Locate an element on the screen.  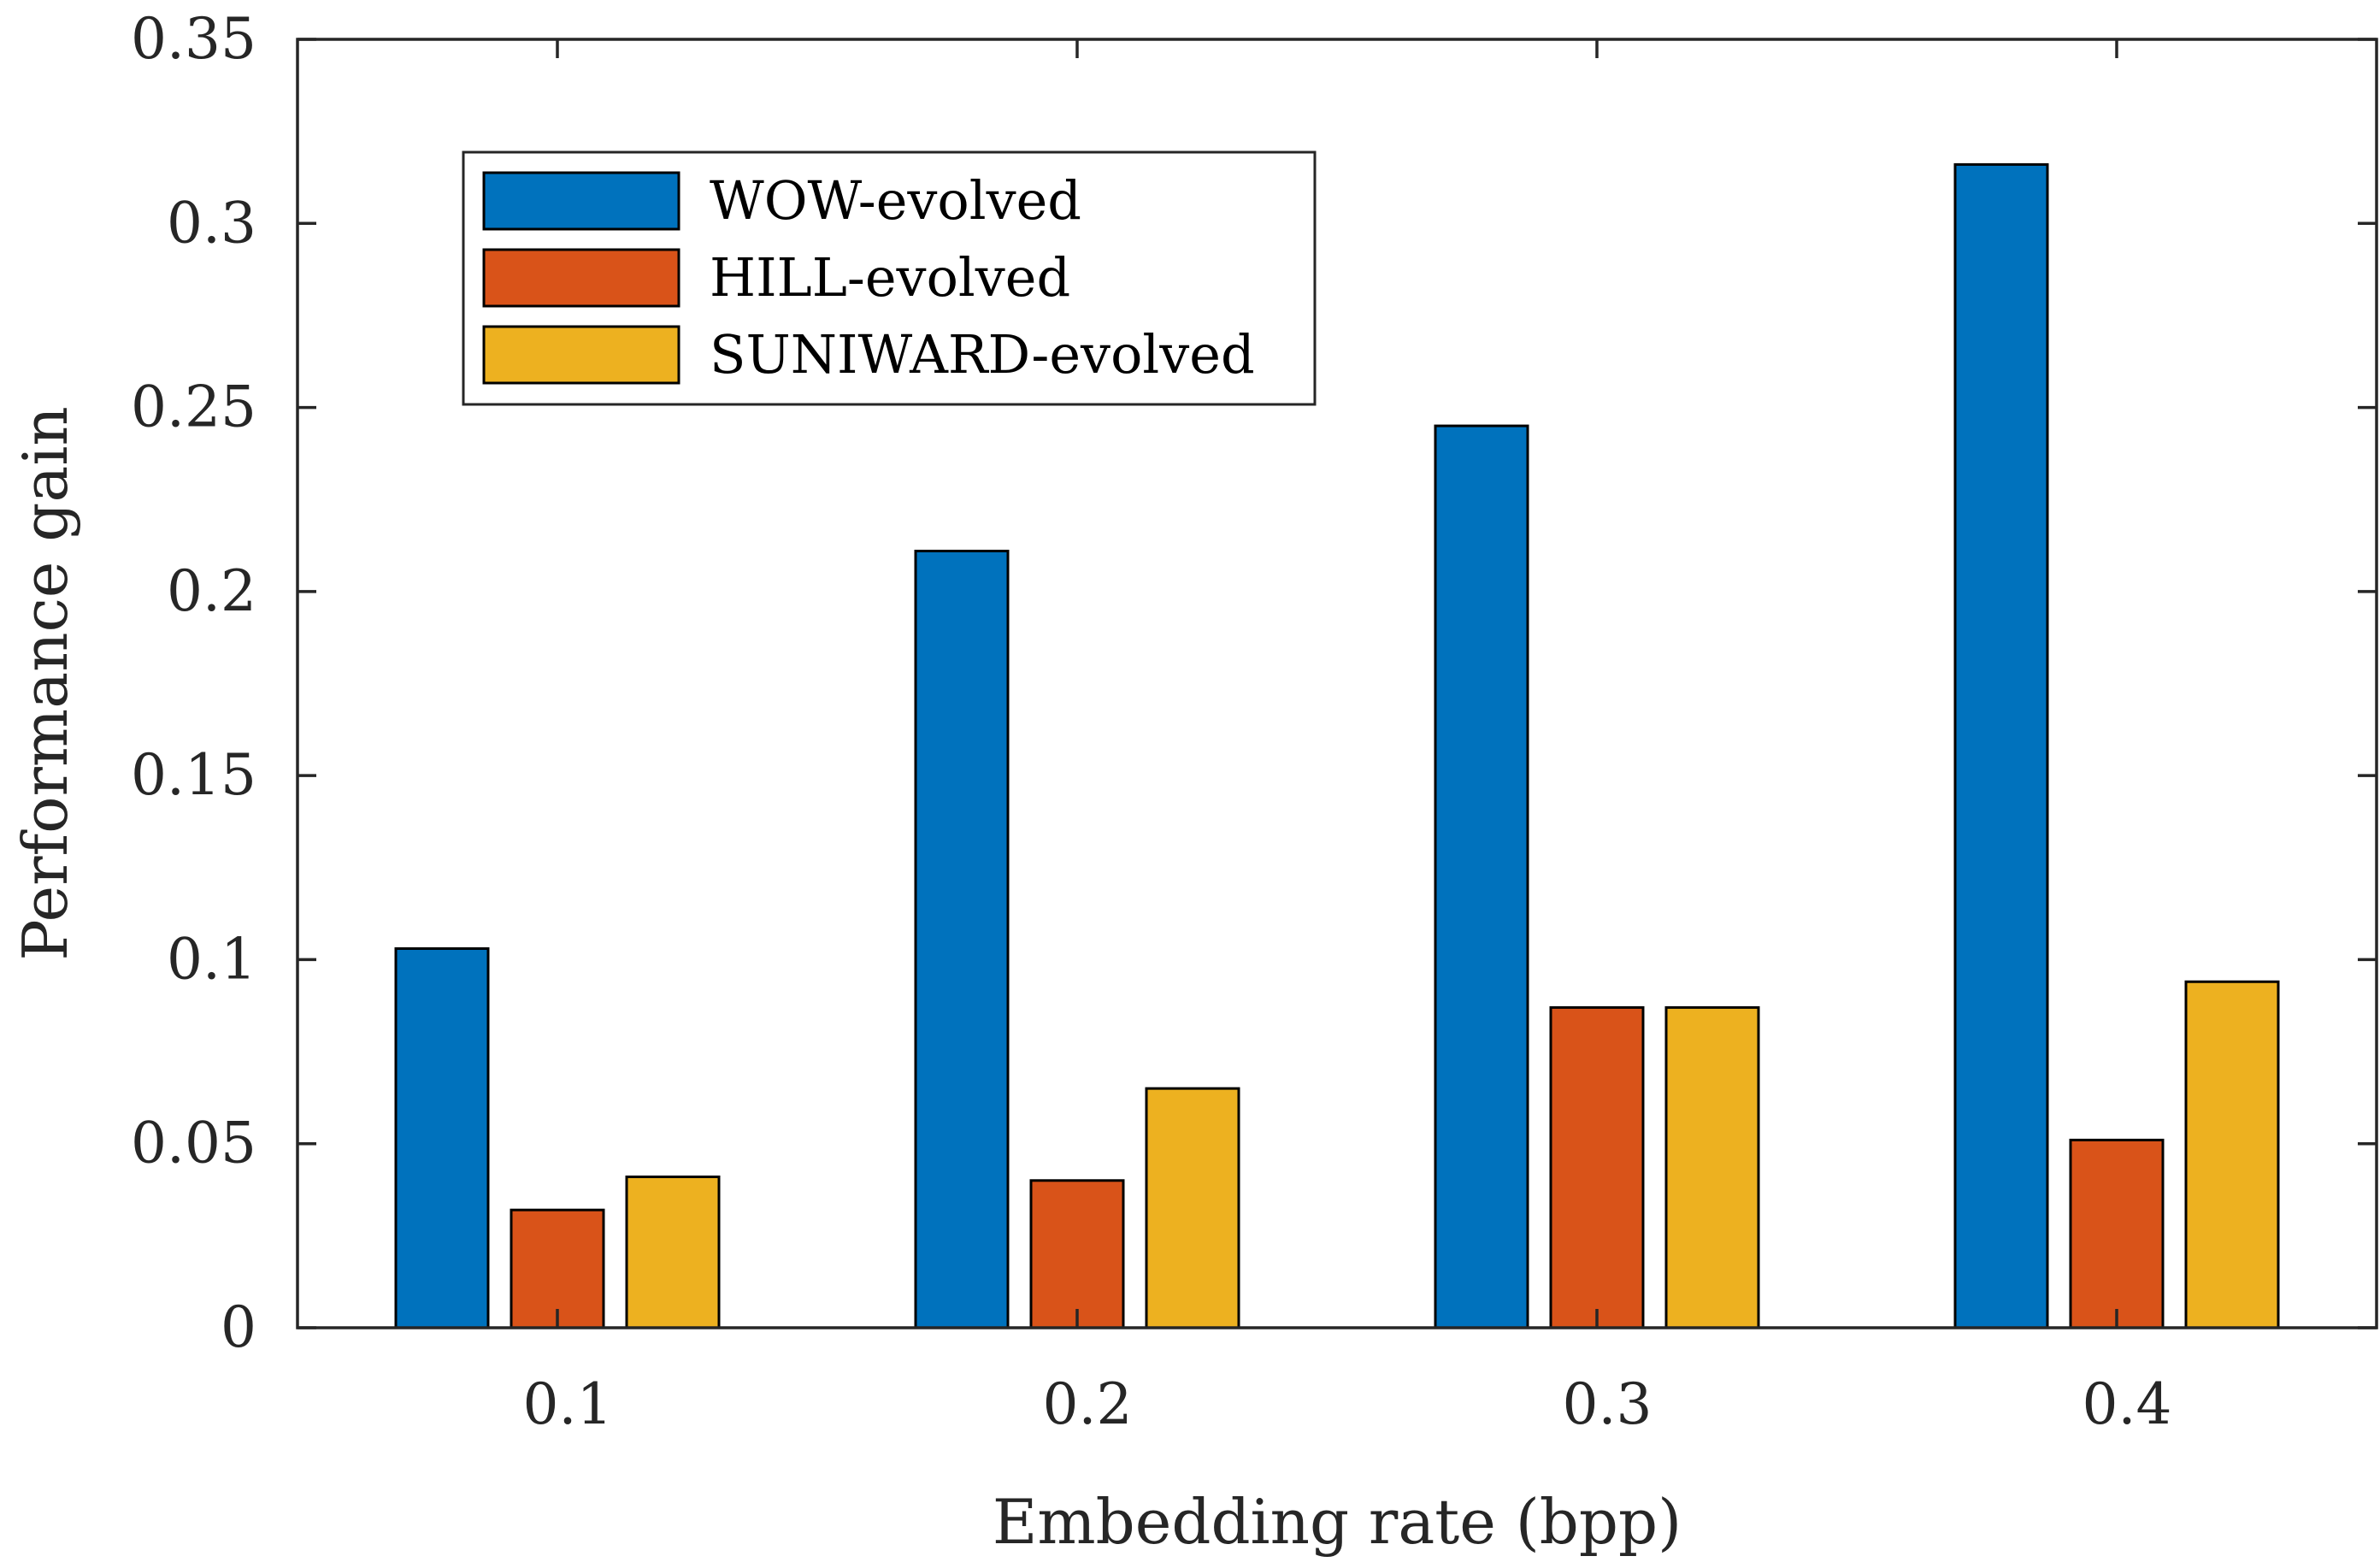
legend-swatch-suniward-evolved is located at coordinates (581, 355).